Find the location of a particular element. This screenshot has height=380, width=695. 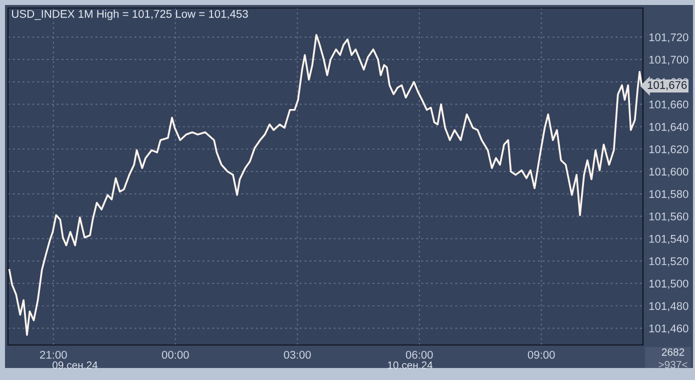

y-tick-label: 101,600 is located at coordinates (668, 172).